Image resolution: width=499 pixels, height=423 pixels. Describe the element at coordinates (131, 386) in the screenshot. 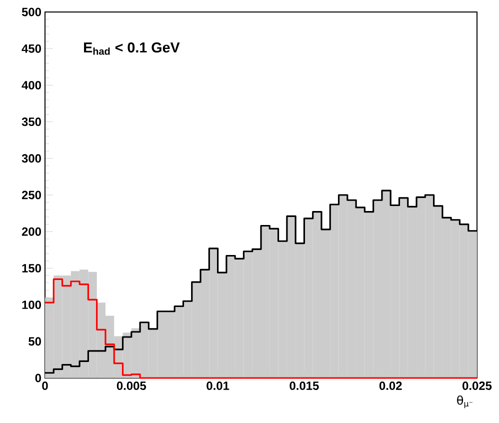

I see `x-tick-label: 0.005` at that location.